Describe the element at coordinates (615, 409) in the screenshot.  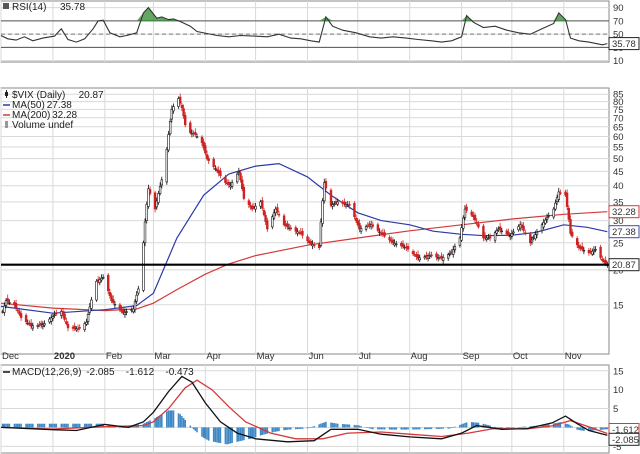
I see `macd-y-tick-5: 5` at that location.